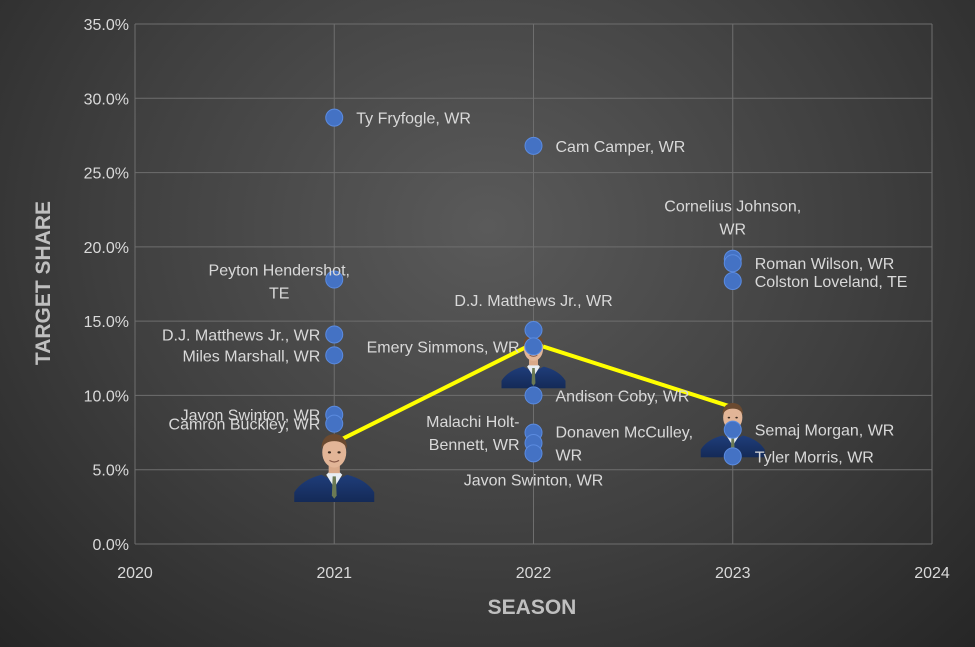 The image size is (975, 647). I want to click on data-label: Ty Fryfogle, WR, so click(413, 119).